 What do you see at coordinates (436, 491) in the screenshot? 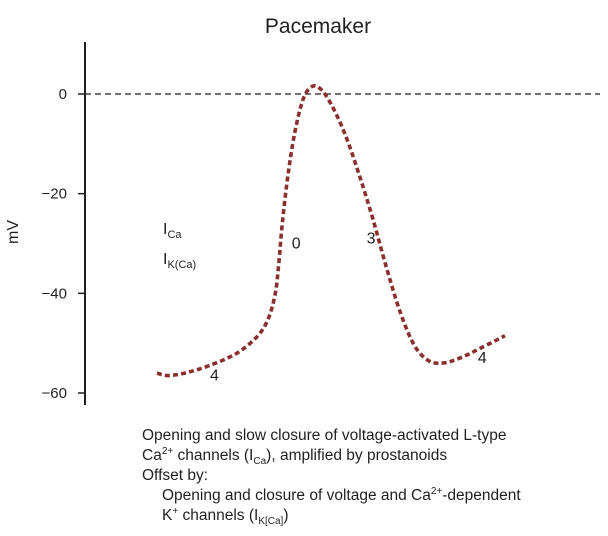
I see `caption-ca2-sup: 2+` at bounding box center [436, 491].